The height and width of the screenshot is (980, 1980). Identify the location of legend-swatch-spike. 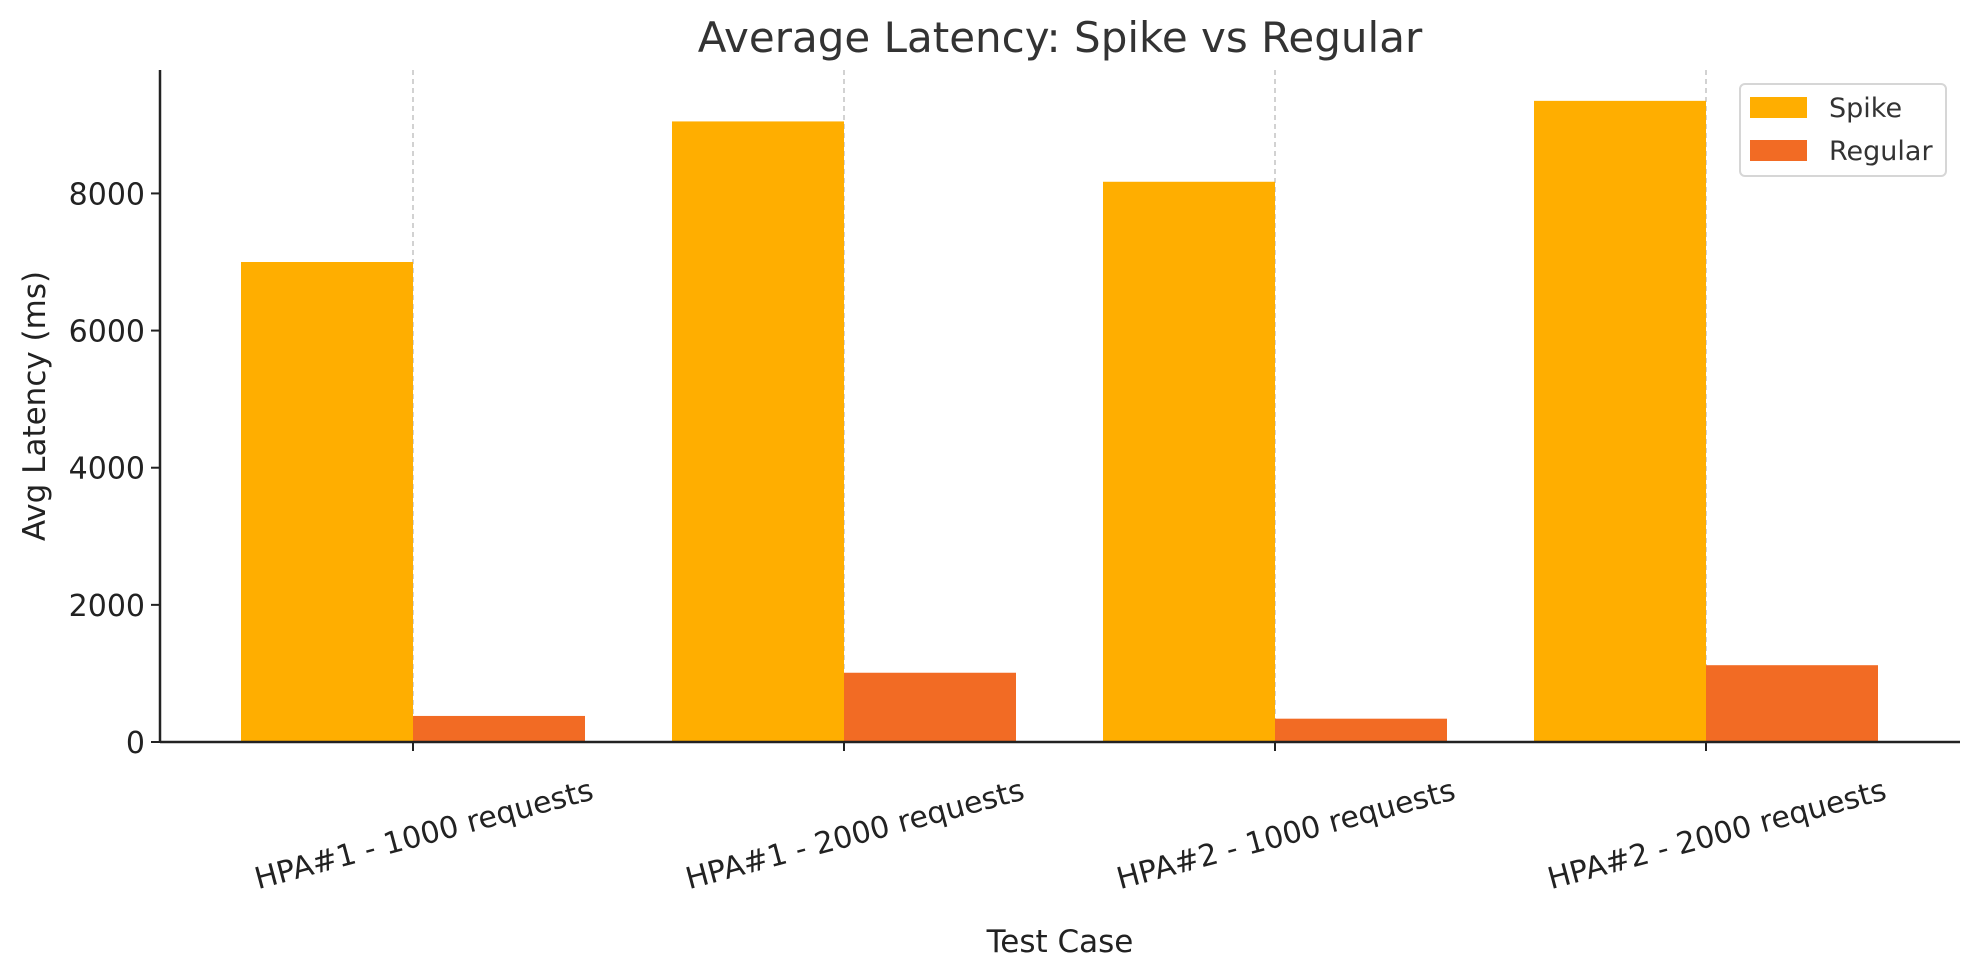
(1778, 107).